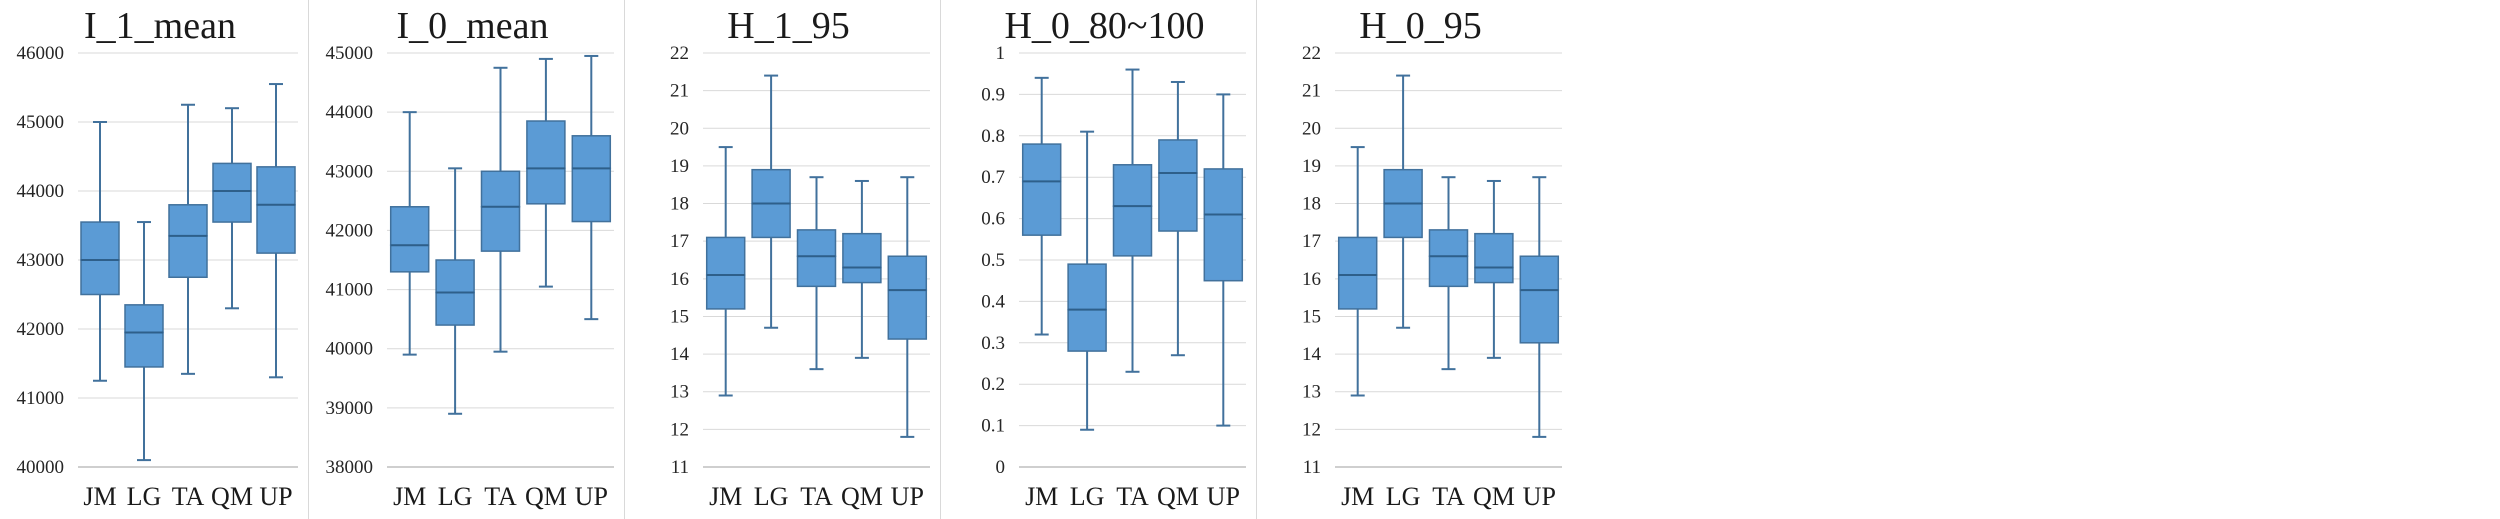  Describe the element at coordinates (993, 343) in the screenshot. I see `y-tick-label: 0.3` at that location.